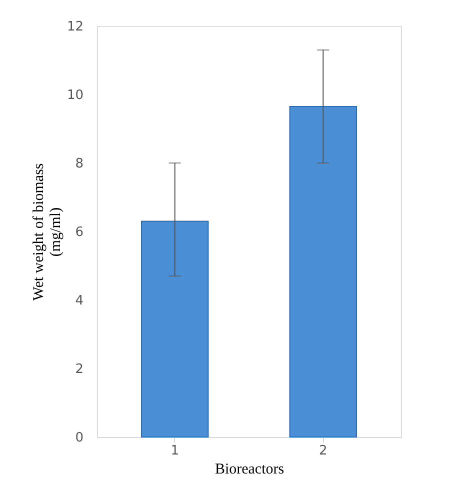 The image size is (461, 496). I want to click on y-axis-title: Wet weight of biomass (mg/ml), so click(47, 232).